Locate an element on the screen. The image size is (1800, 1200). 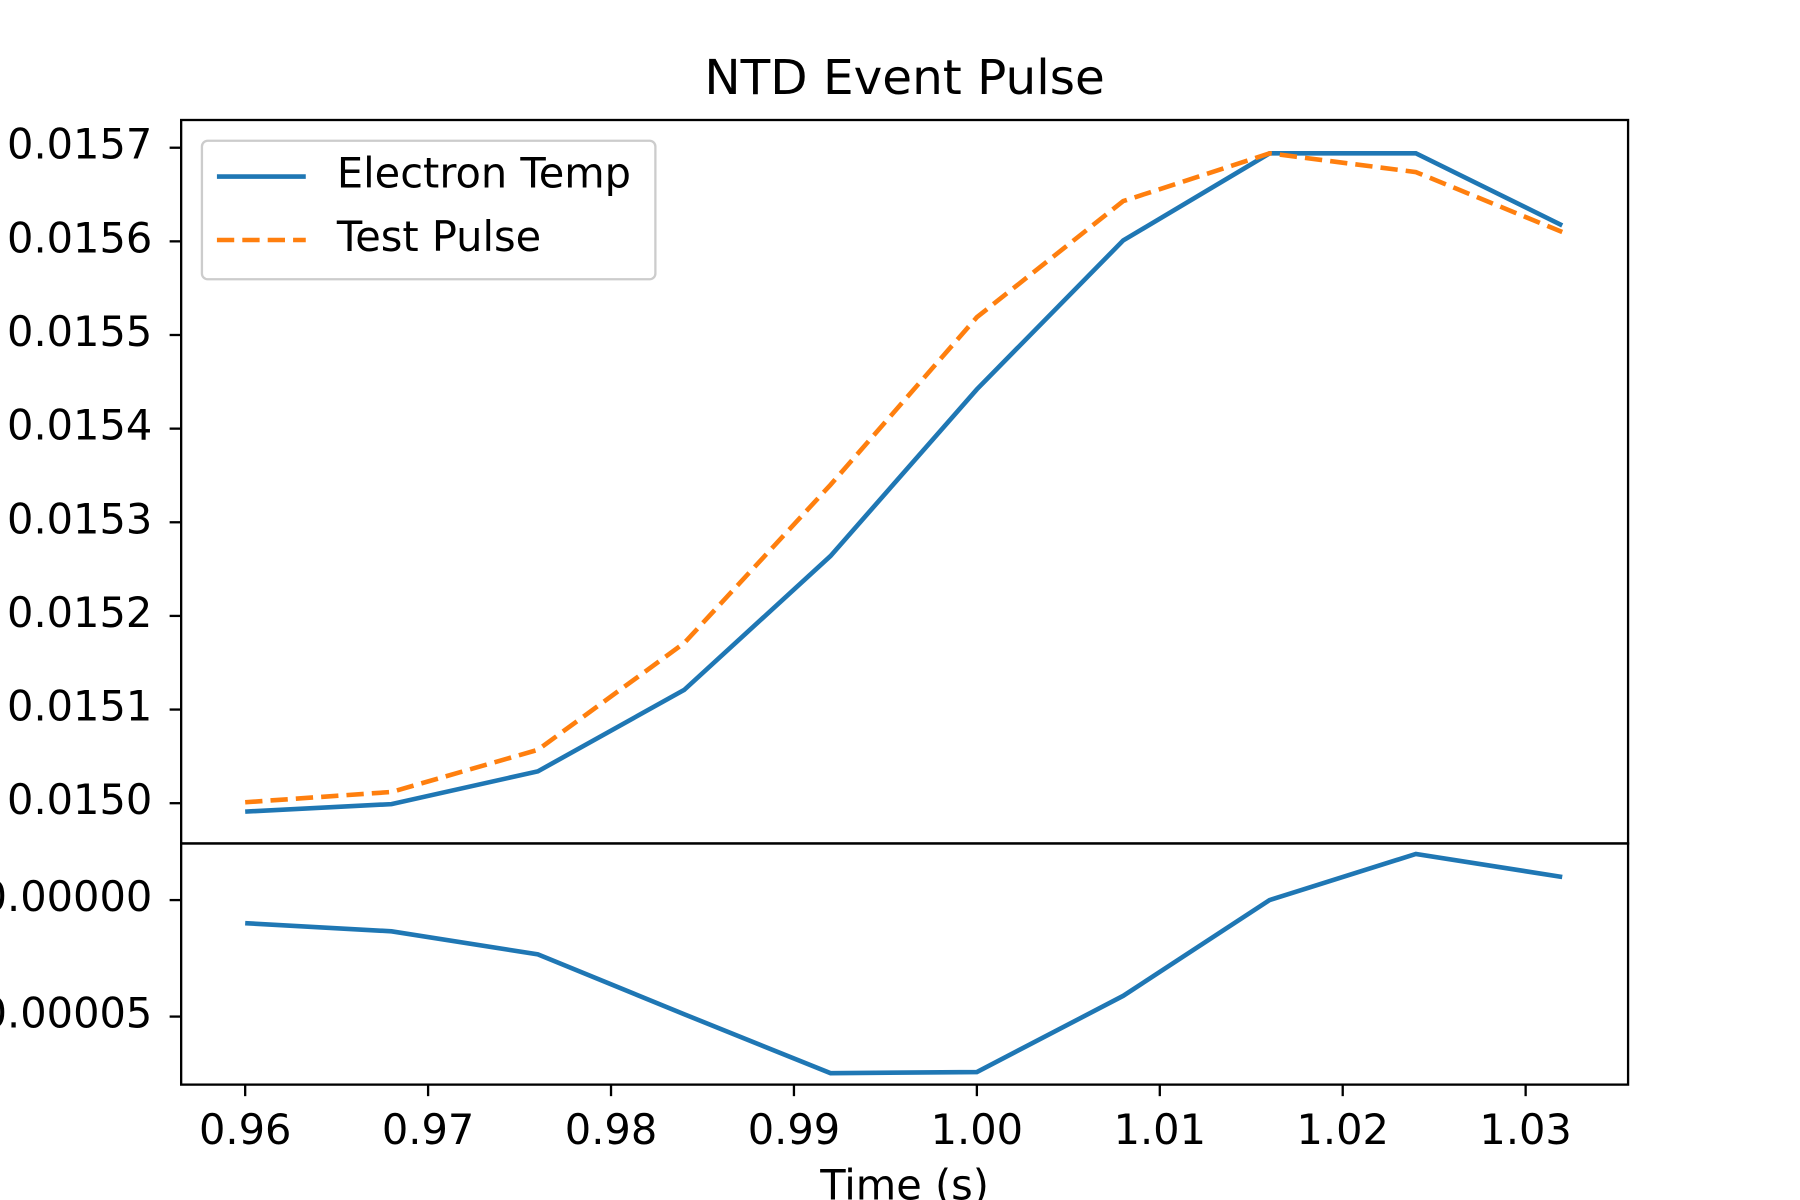
series-line is located at coordinates (904, 963).